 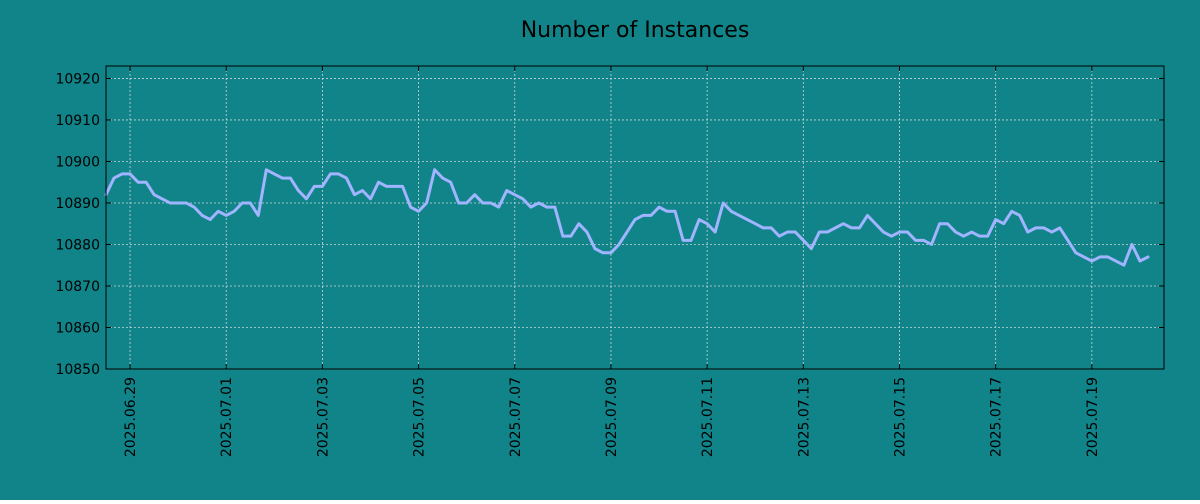 I want to click on x-tick-label: 2025.07.05, so click(x=420, y=417).